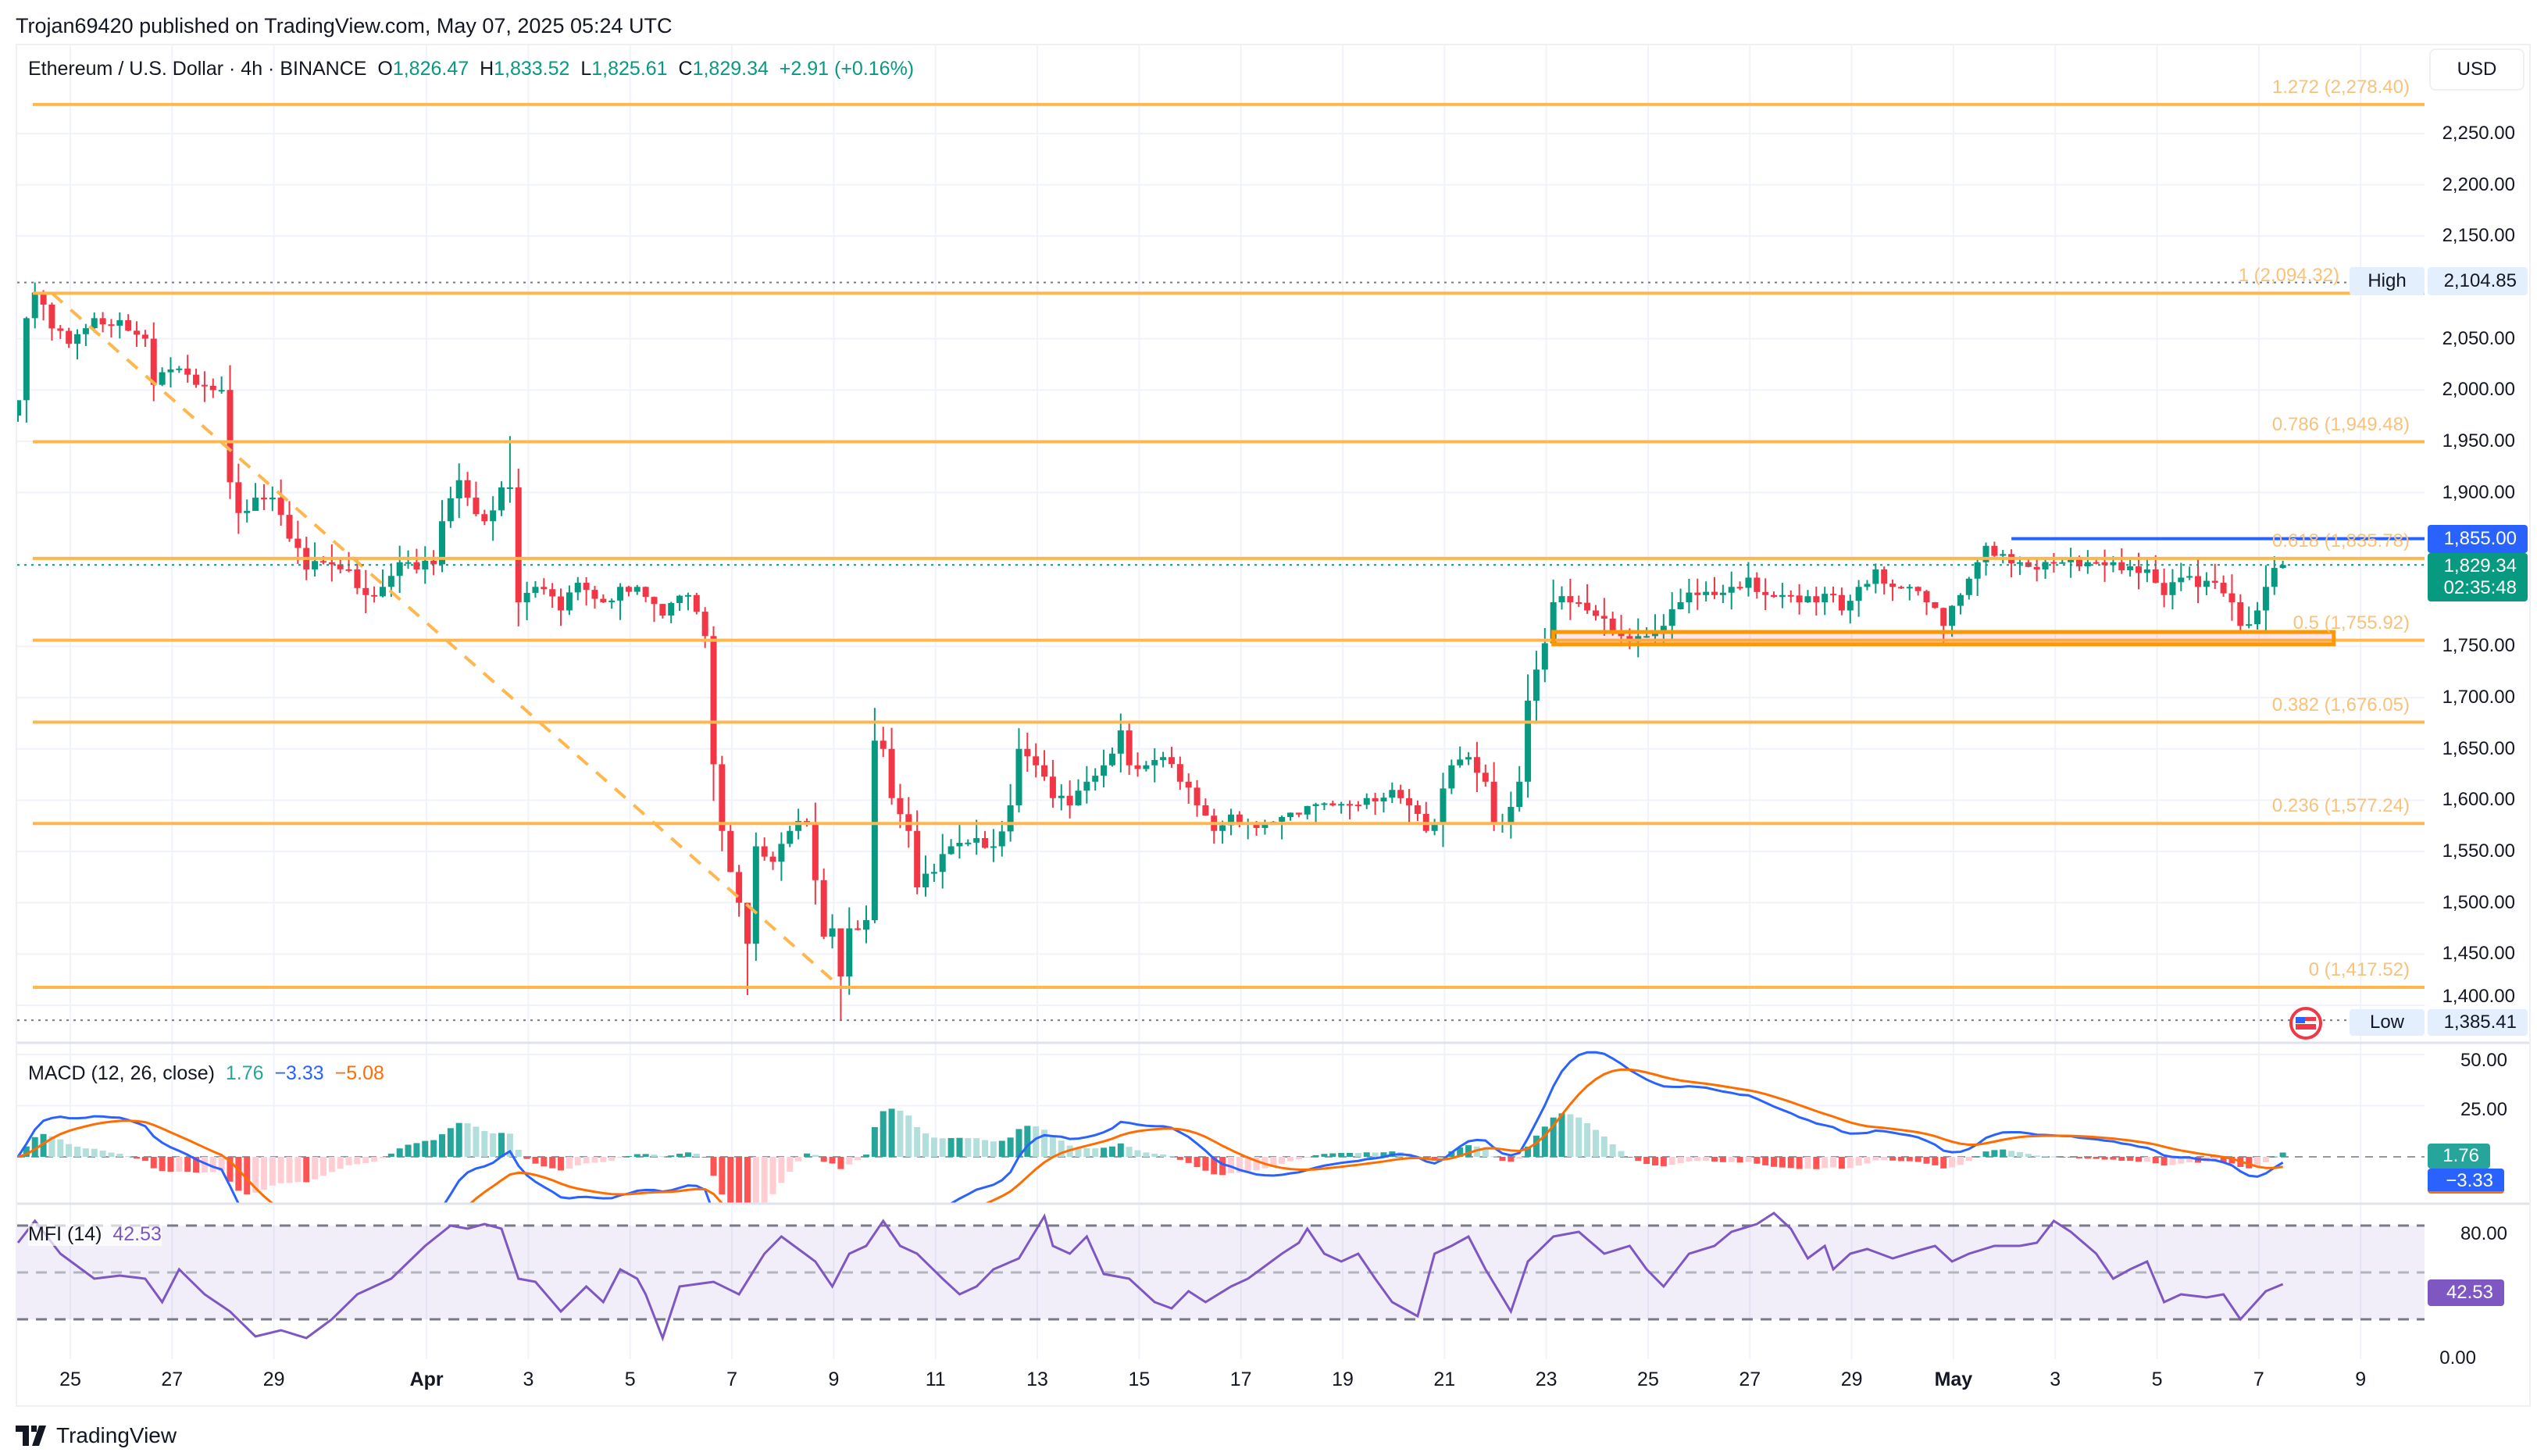 Image resolution: width=2537 pixels, height=1456 pixels. I want to click on alert-price-tag: 1,855.00, so click(2478, 539).